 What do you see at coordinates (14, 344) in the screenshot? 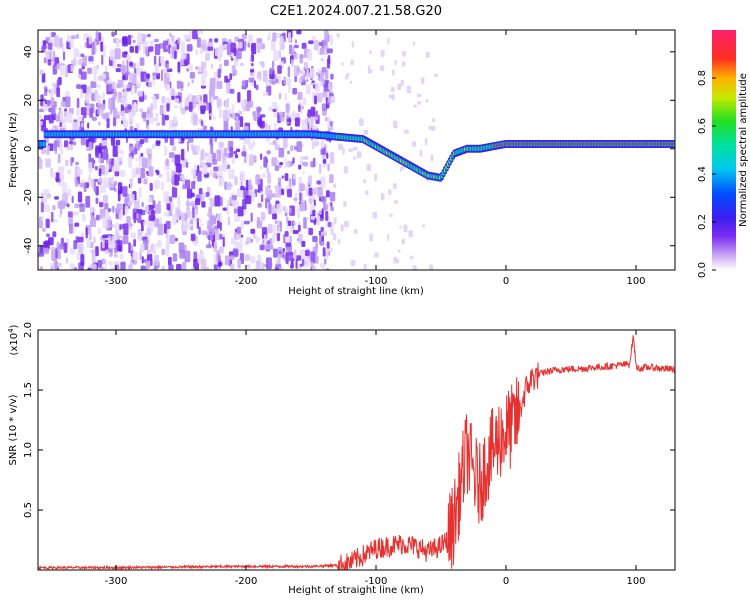
I see `snr-y-scale-base: (x10` at bounding box center [14, 344].